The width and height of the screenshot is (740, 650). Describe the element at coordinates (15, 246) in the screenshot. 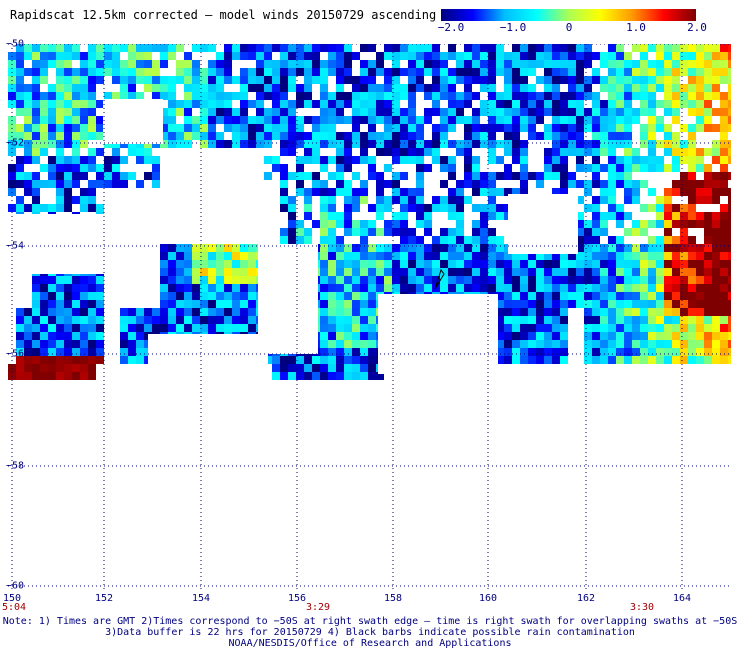

I see `lat-tick-label: −54` at that location.